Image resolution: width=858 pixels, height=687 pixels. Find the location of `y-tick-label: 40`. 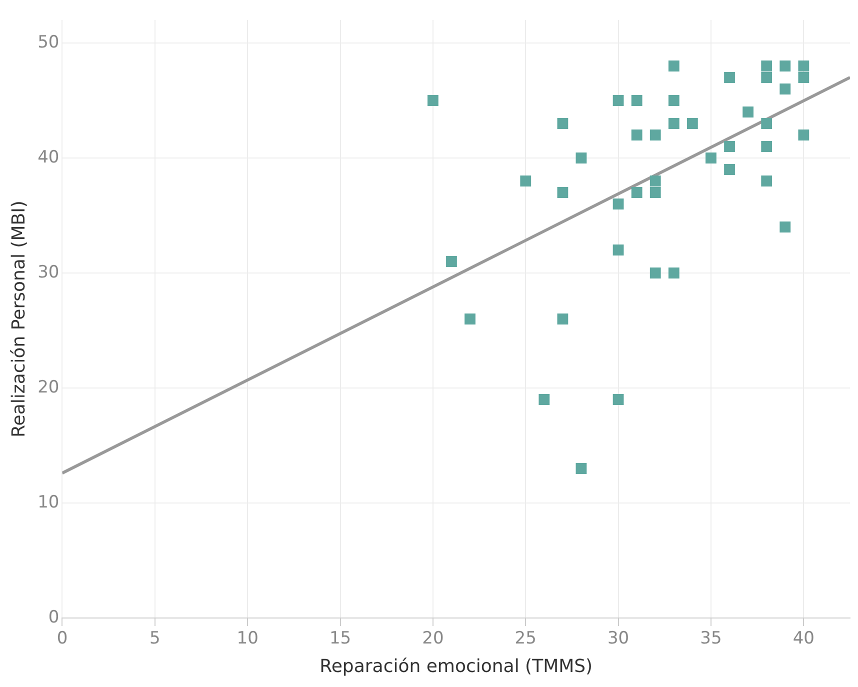

y-tick-label: 40 is located at coordinates (49, 157).